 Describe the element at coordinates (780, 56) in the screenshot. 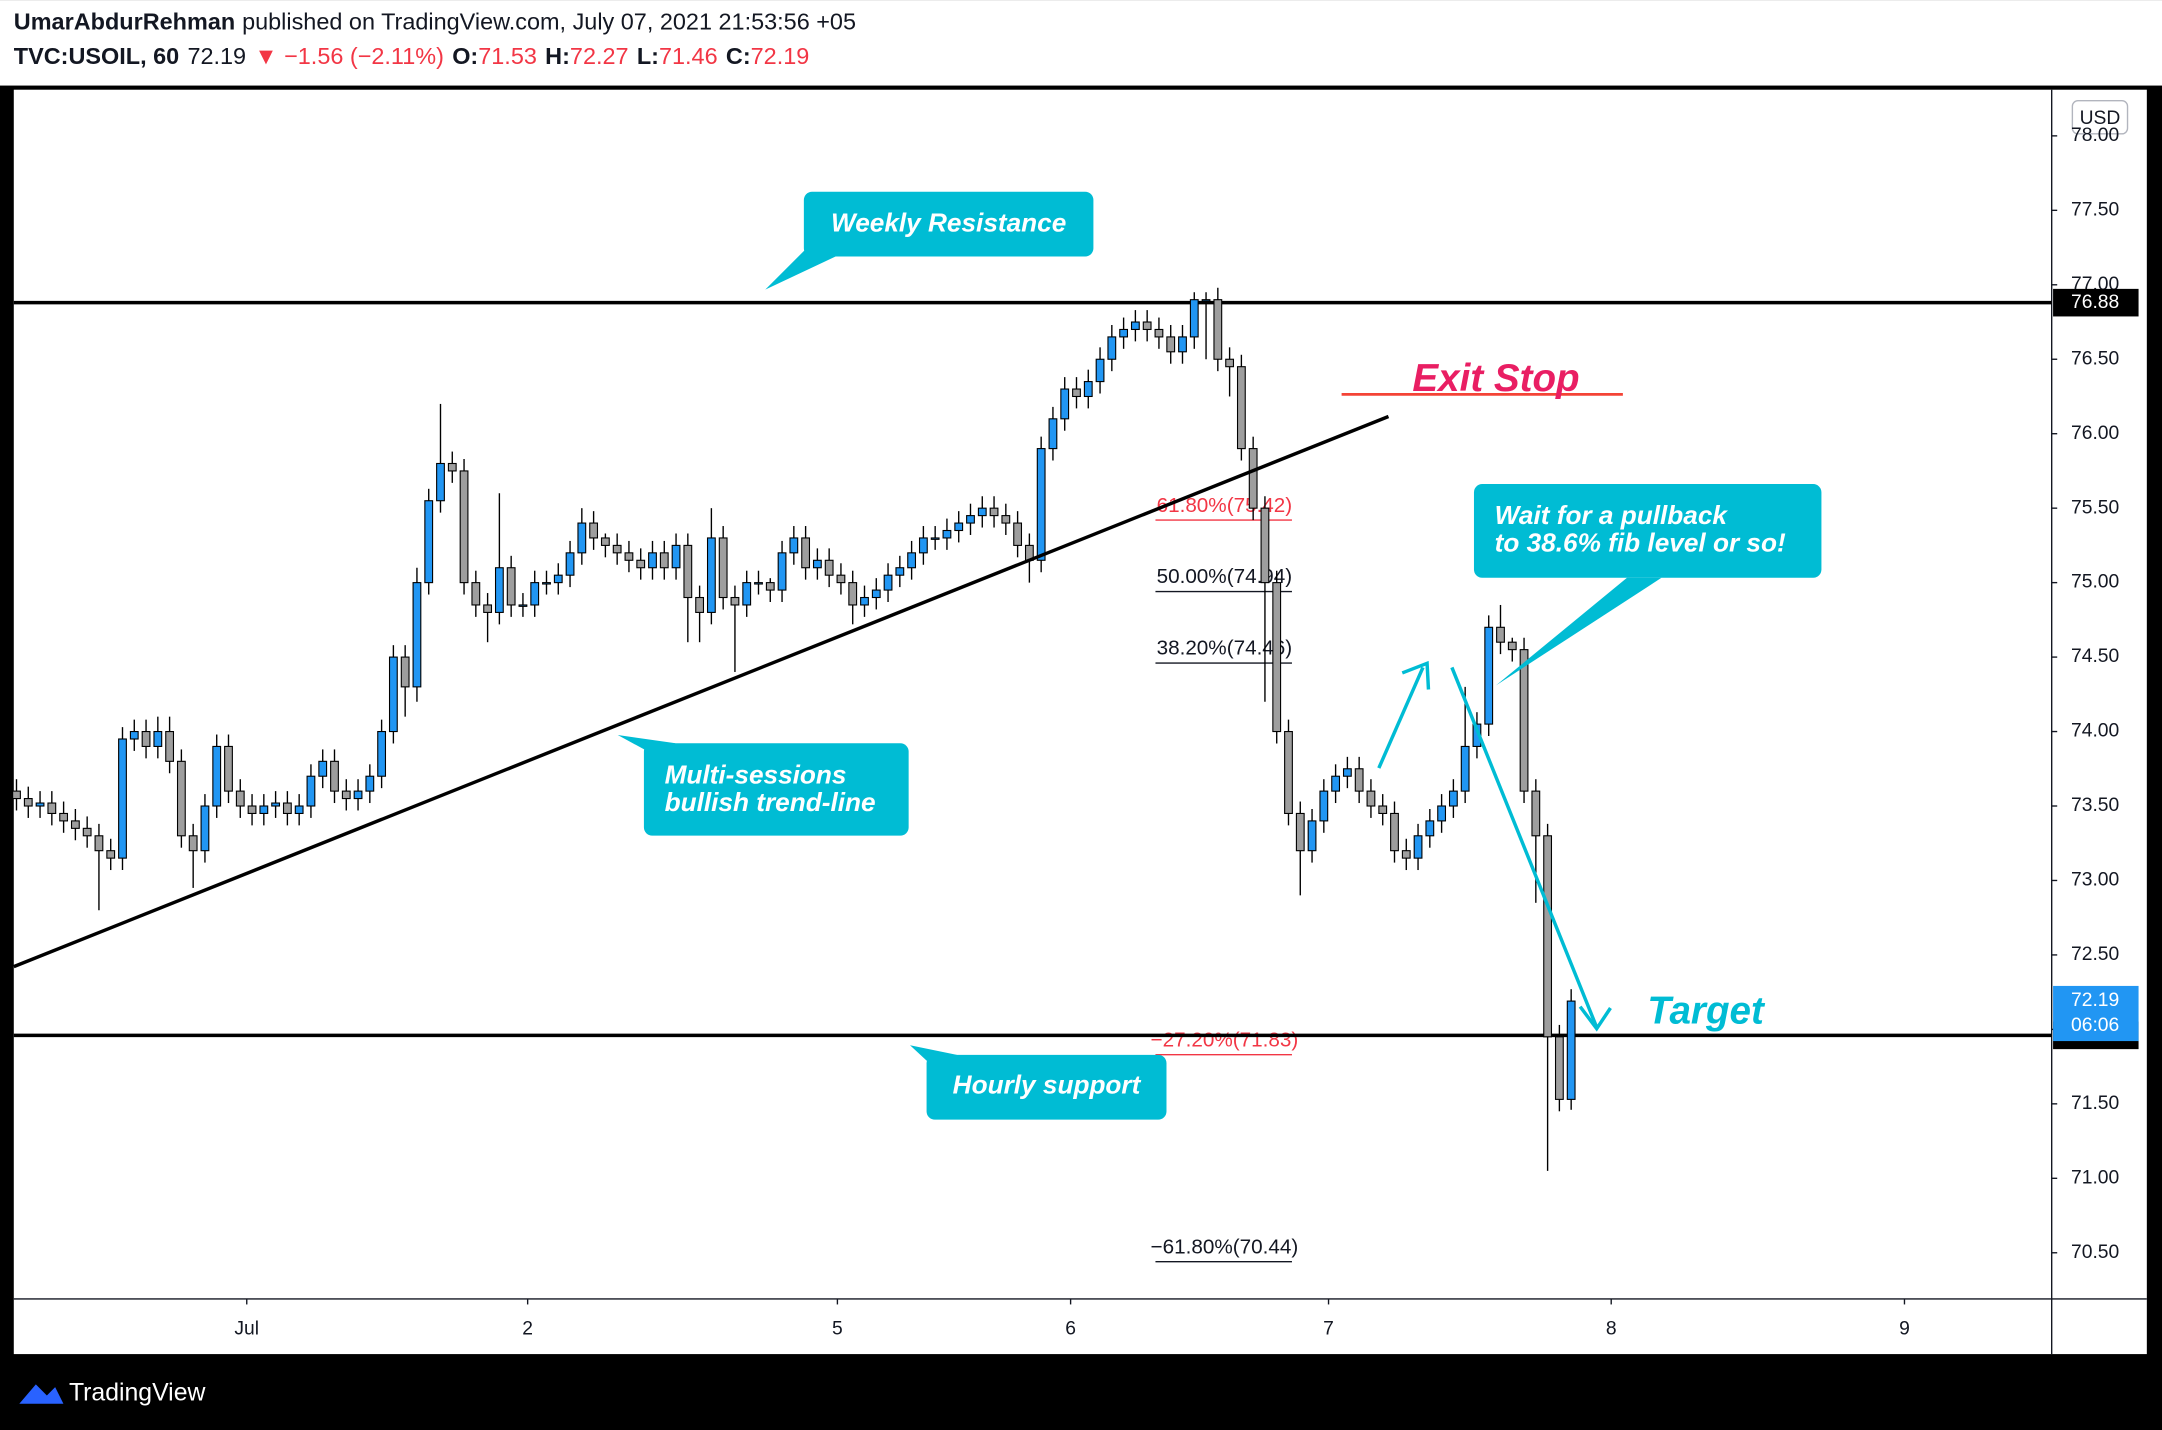

I see `c: 72.19` at that location.